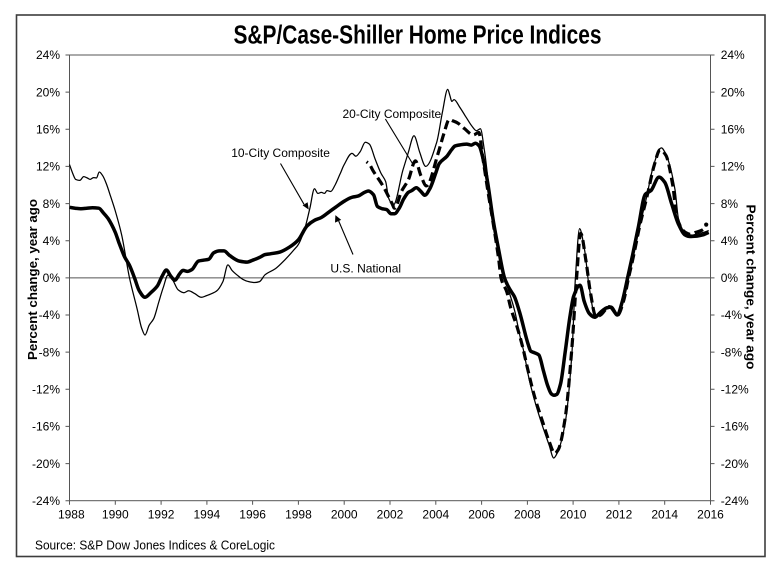  Describe the element at coordinates (481, 514) in the screenshot. I see `svg-text: 2006` at that location.